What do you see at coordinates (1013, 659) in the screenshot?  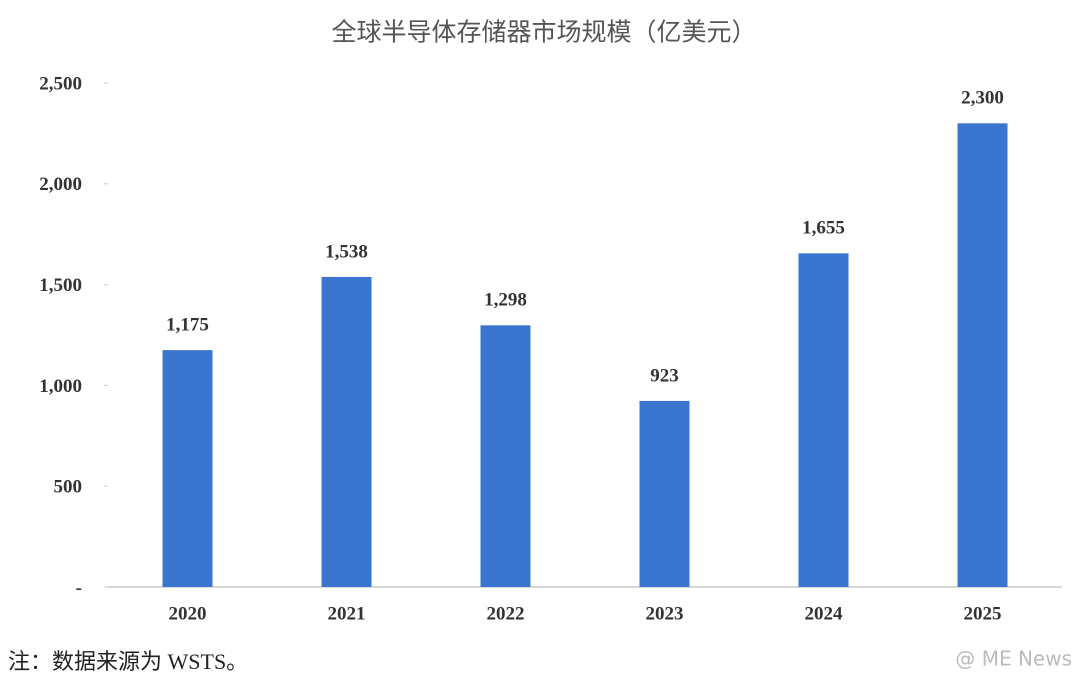 I see `watermark: @ ME News` at bounding box center [1013, 659].